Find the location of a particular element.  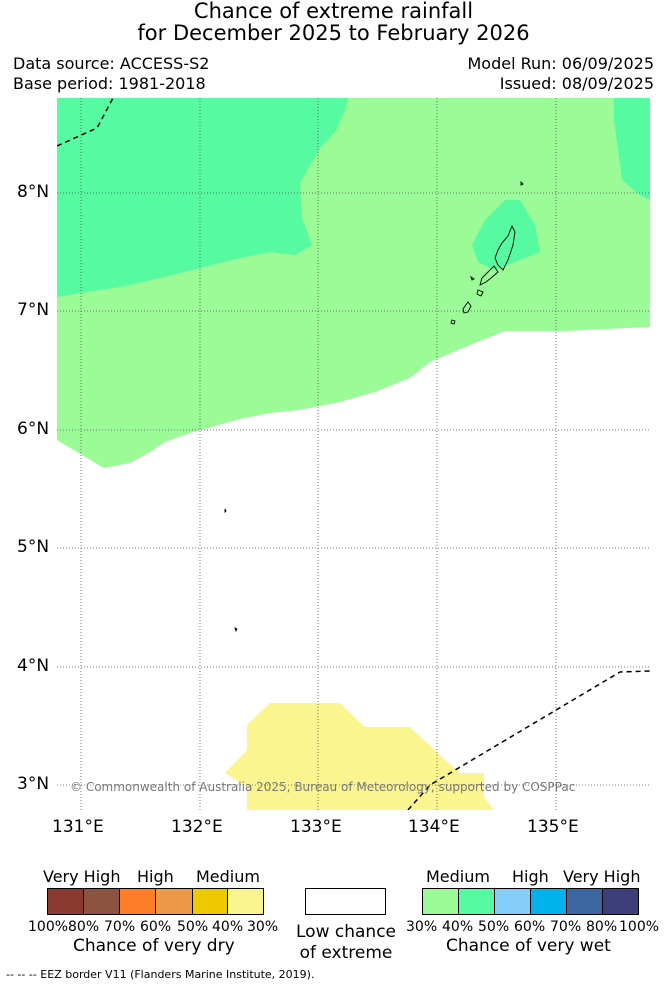

dry-legend-high: High is located at coordinates (155, 876).